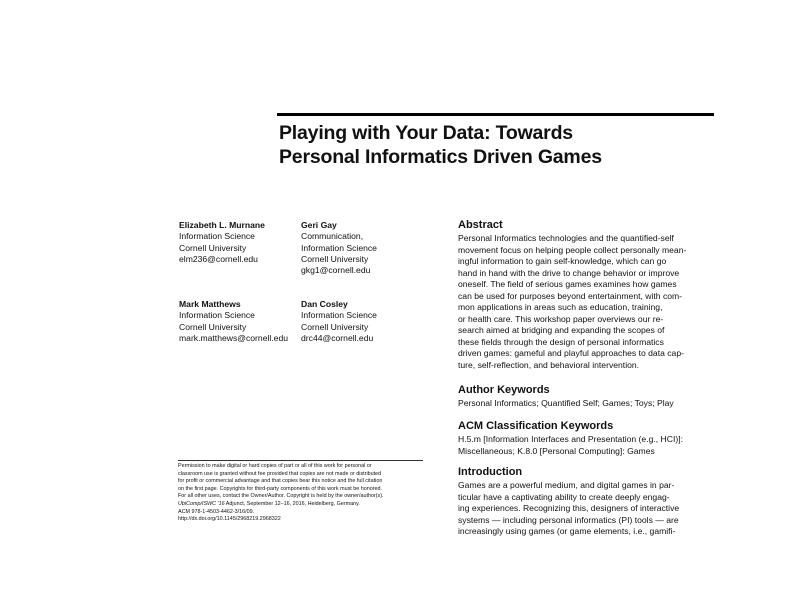 Image resolution: width=792 pixels, height=612 pixels. What do you see at coordinates (337, 337) in the screenshot?
I see `author-email: drc44@cornell.edu` at bounding box center [337, 337].